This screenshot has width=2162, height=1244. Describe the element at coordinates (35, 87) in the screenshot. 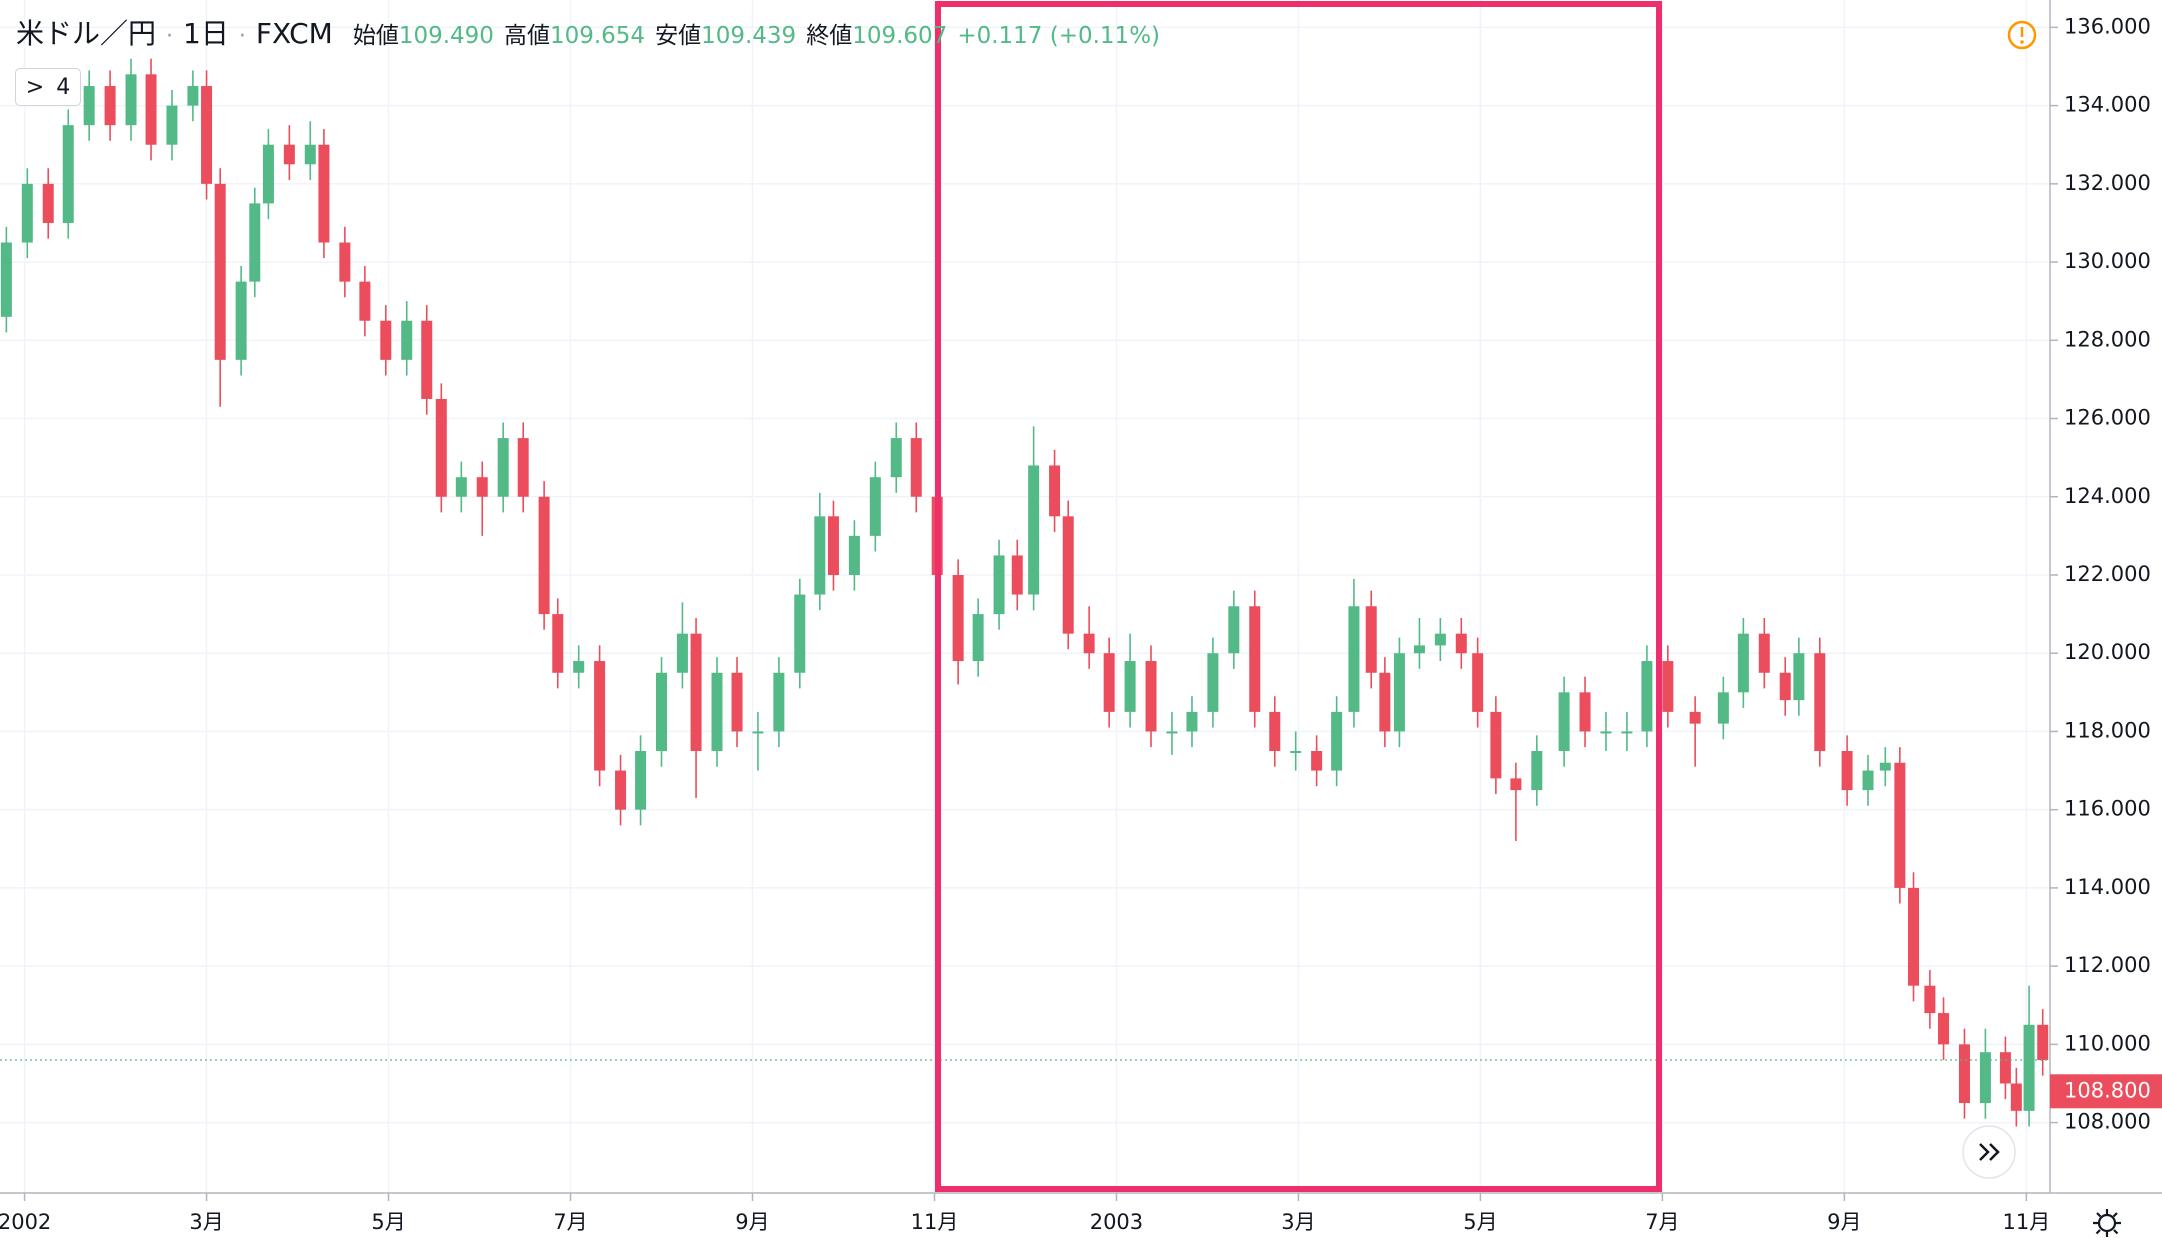

I see `chevron: >` at that location.